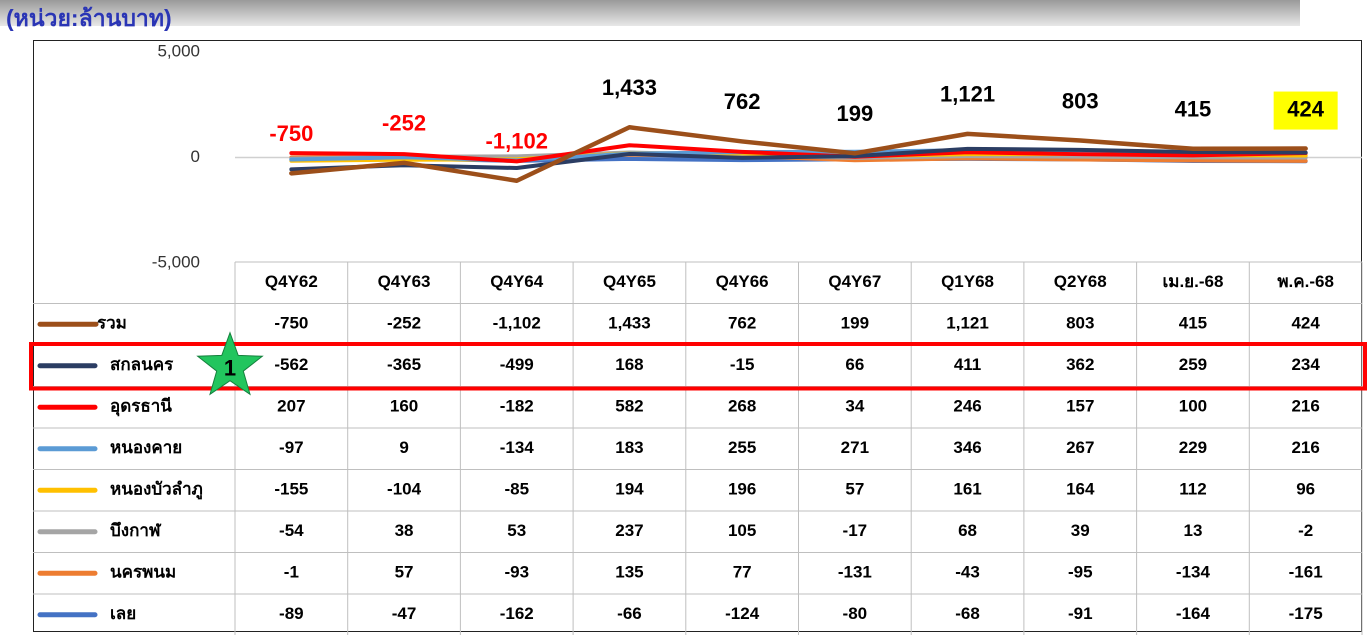  Describe the element at coordinates (1306, 572) in the screenshot. I see `table-cell: -161` at that location.